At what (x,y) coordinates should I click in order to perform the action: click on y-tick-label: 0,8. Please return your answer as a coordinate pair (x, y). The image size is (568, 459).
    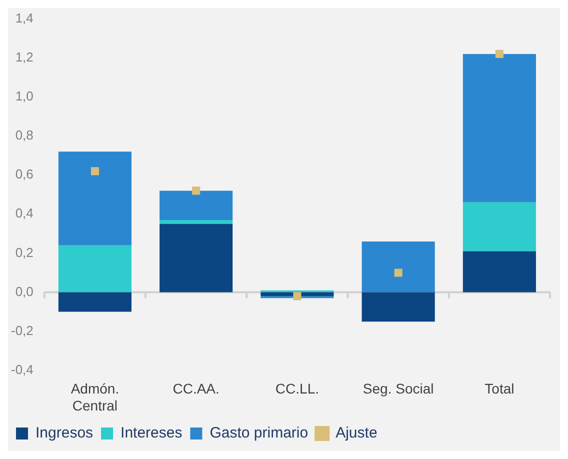
    Looking at the image, I should click on (24, 135).